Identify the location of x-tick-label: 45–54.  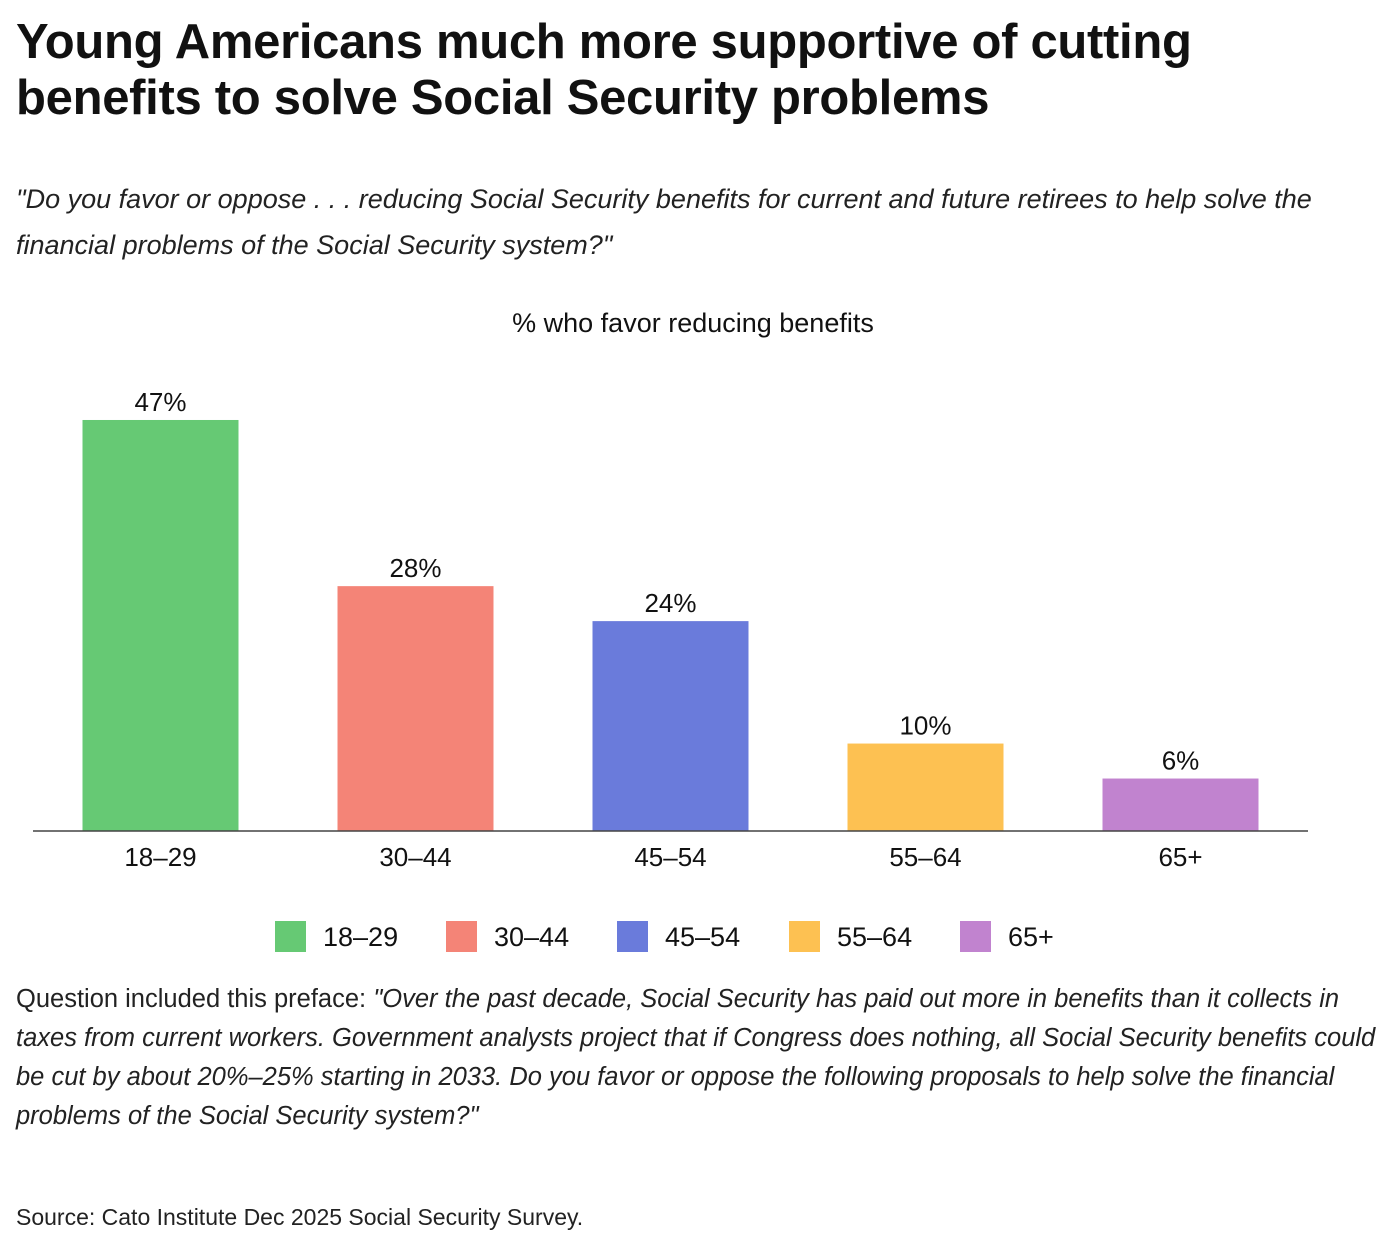
(670, 857).